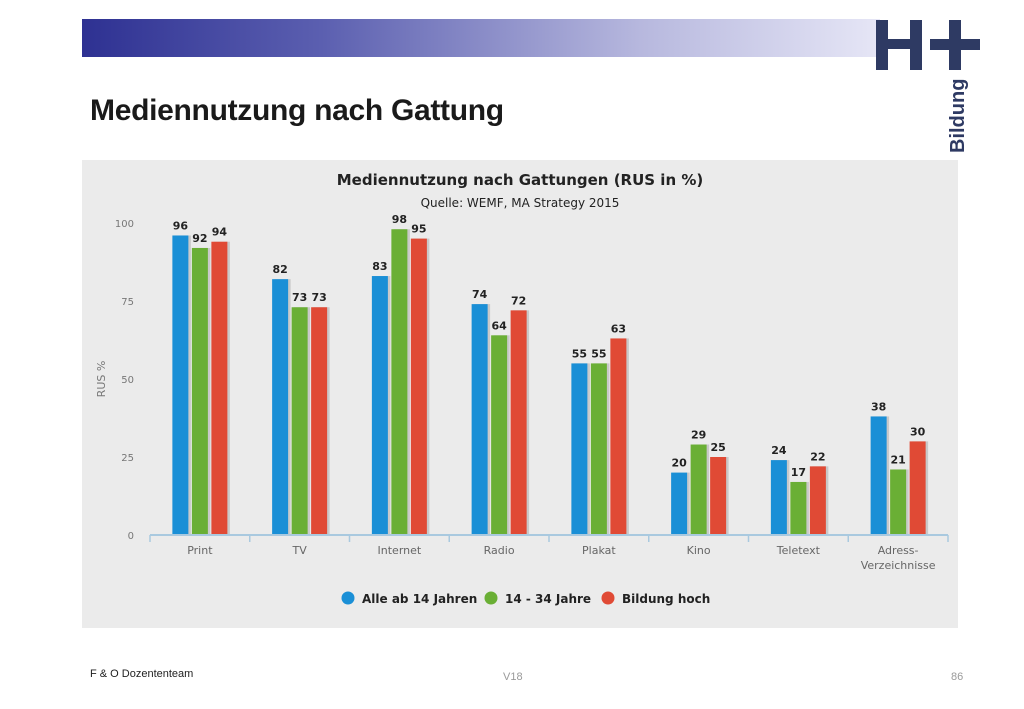 This screenshot has width=1024, height=709. What do you see at coordinates (513, 677) in the screenshot?
I see `footer-version: V18` at bounding box center [513, 677].